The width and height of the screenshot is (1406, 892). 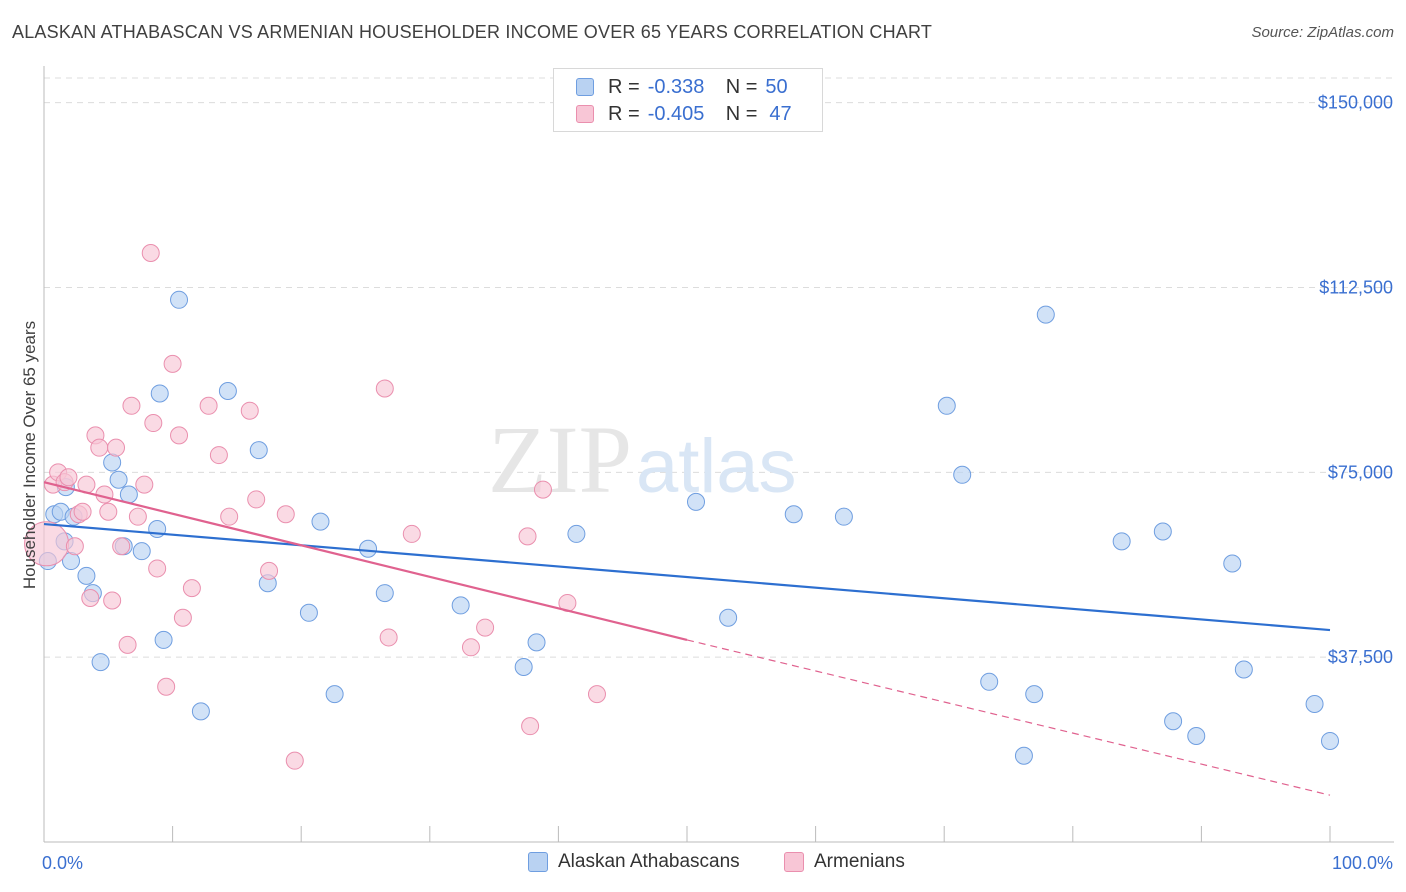 I want to click on series-legend-athabascan: Alaskan Athabascans, so click(x=634, y=862).